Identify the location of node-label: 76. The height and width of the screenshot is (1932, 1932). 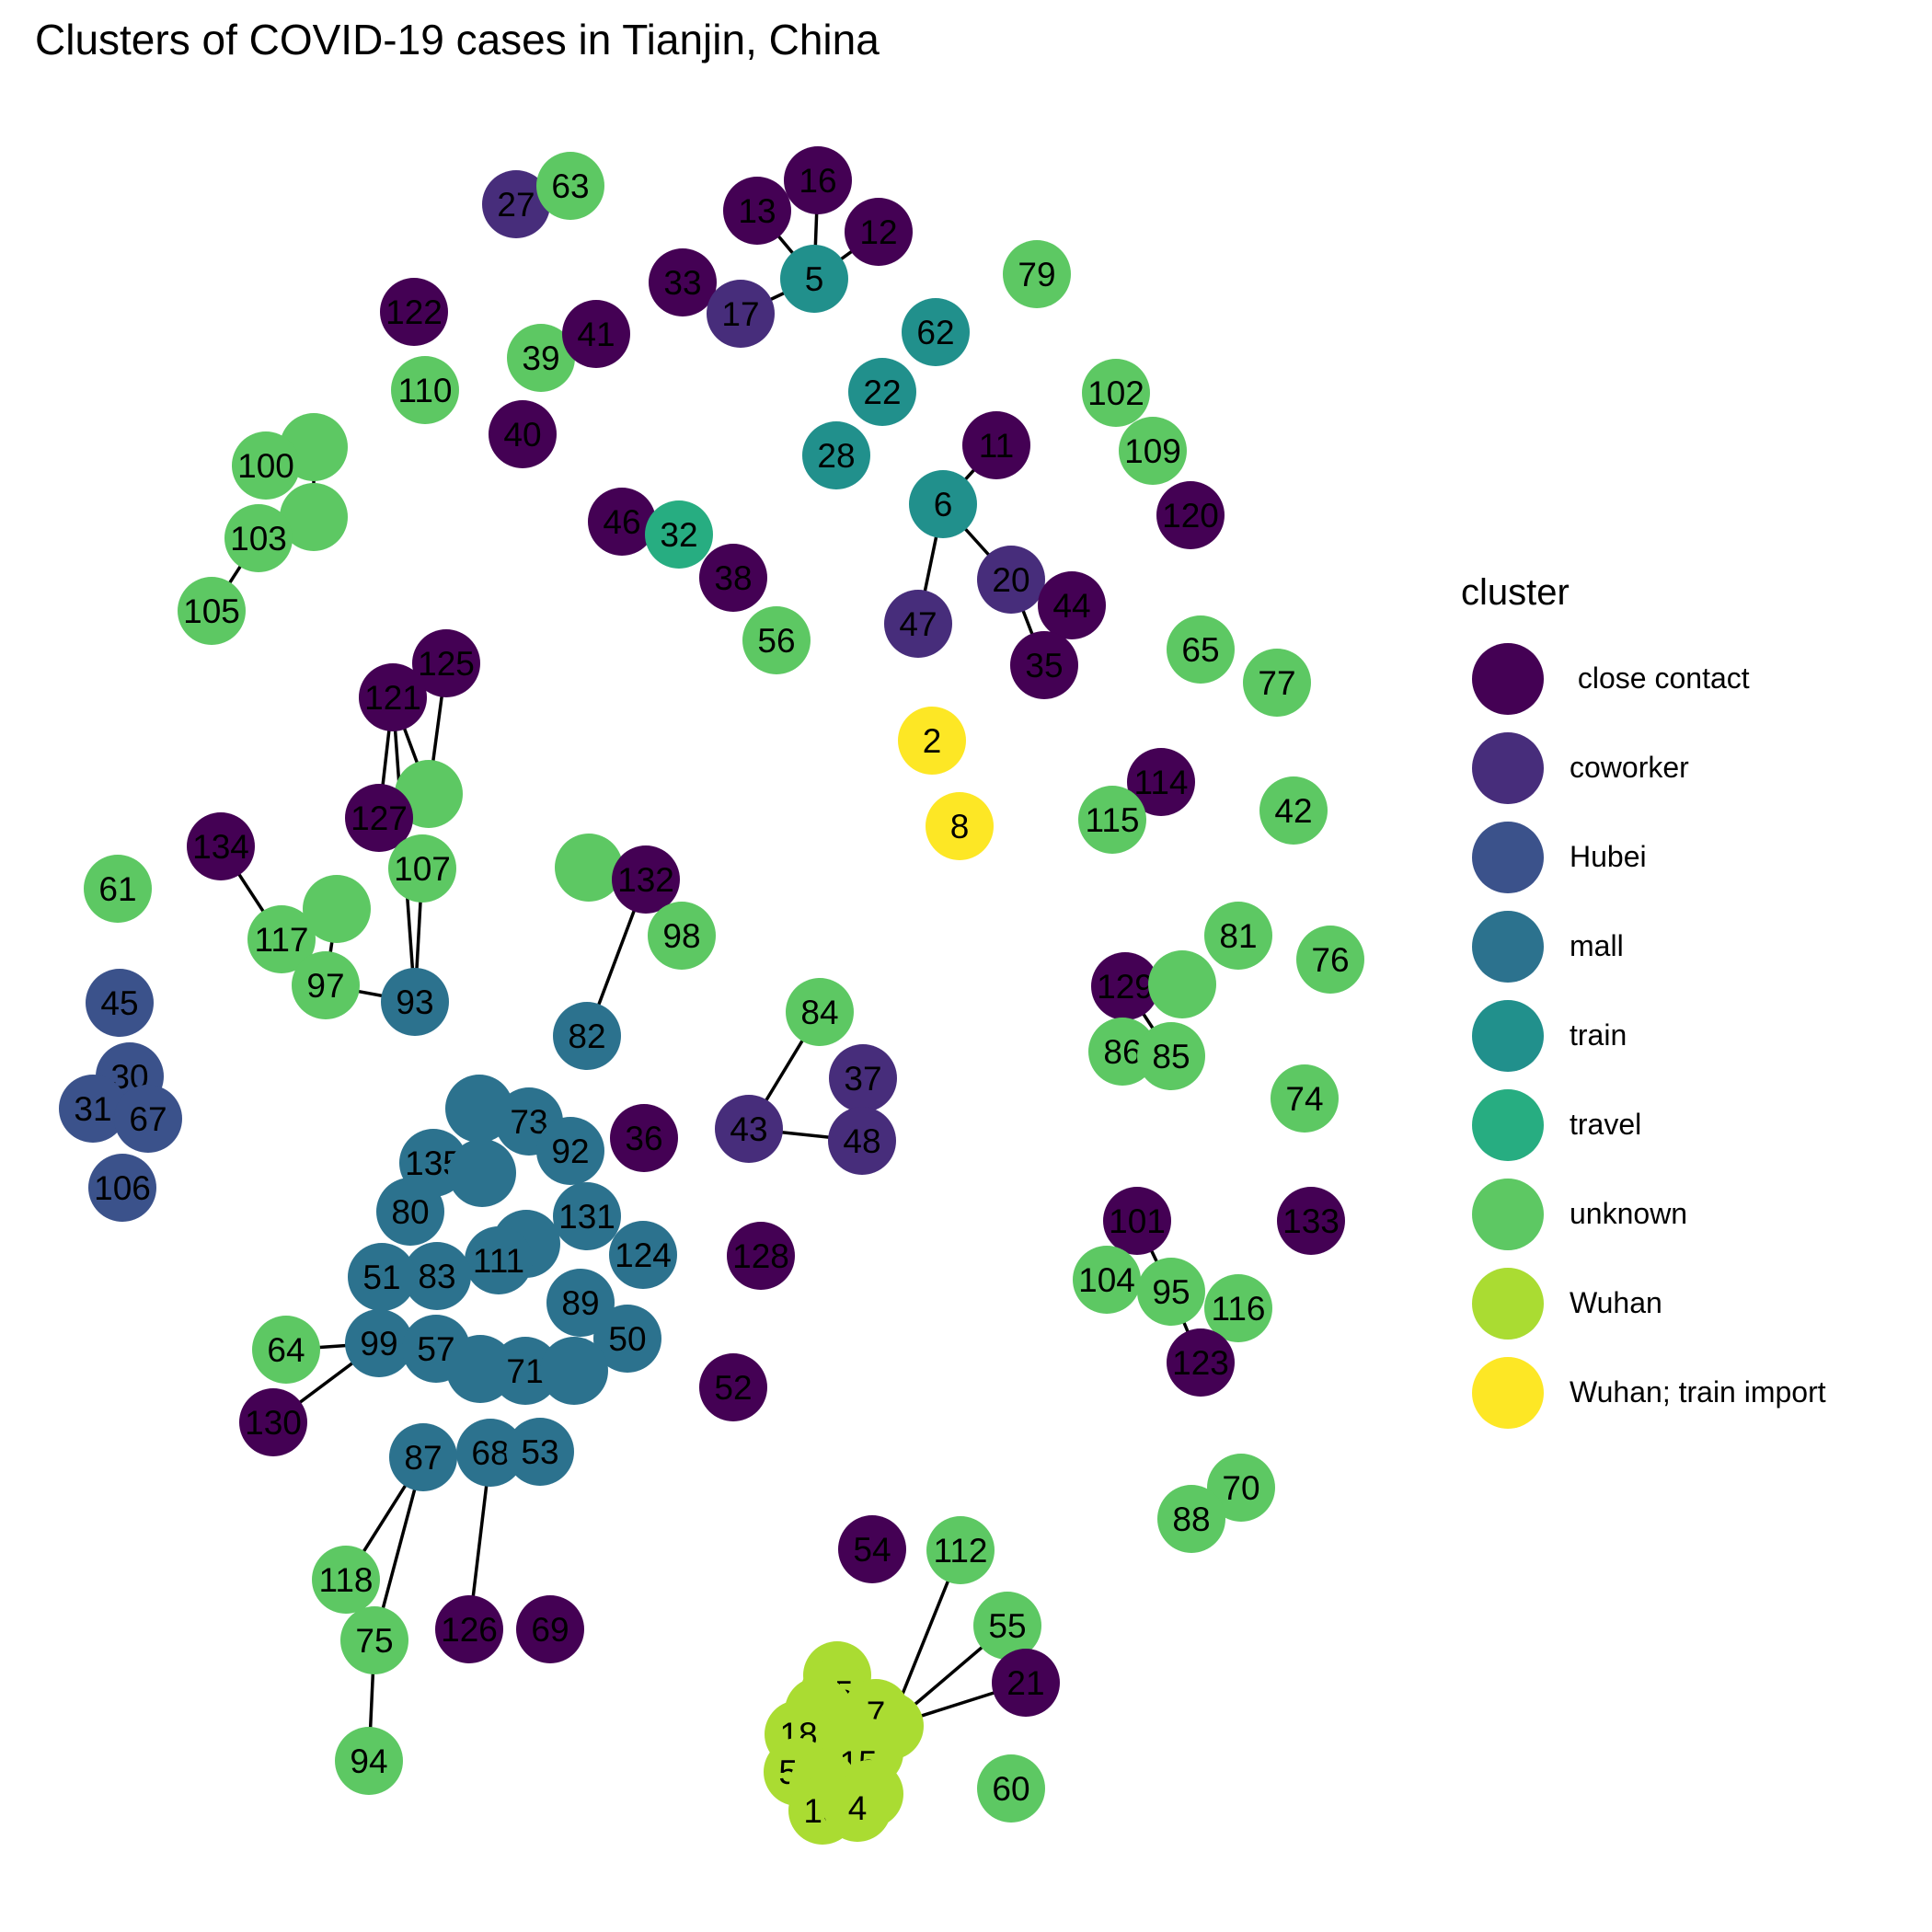
(1330, 960).